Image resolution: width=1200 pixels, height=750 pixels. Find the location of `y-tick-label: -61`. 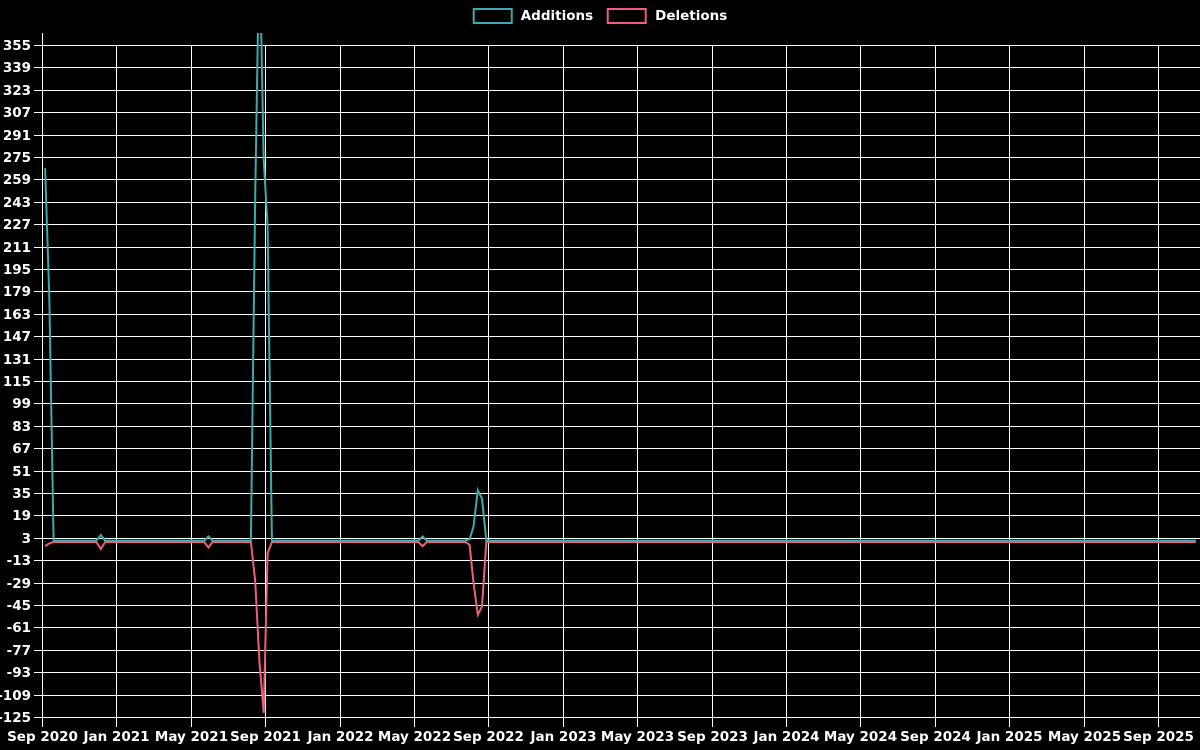

y-tick-label: -61 is located at coordinates (19, 628).